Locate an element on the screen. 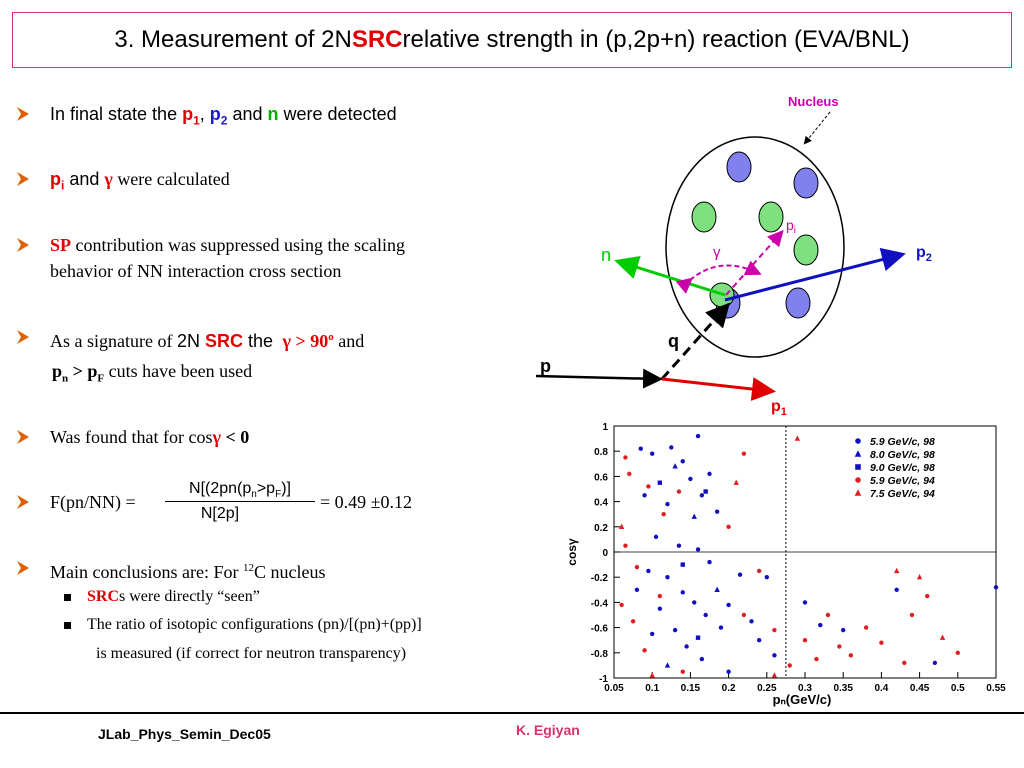  p-beam-arrow is located at coordinates (599, 378).